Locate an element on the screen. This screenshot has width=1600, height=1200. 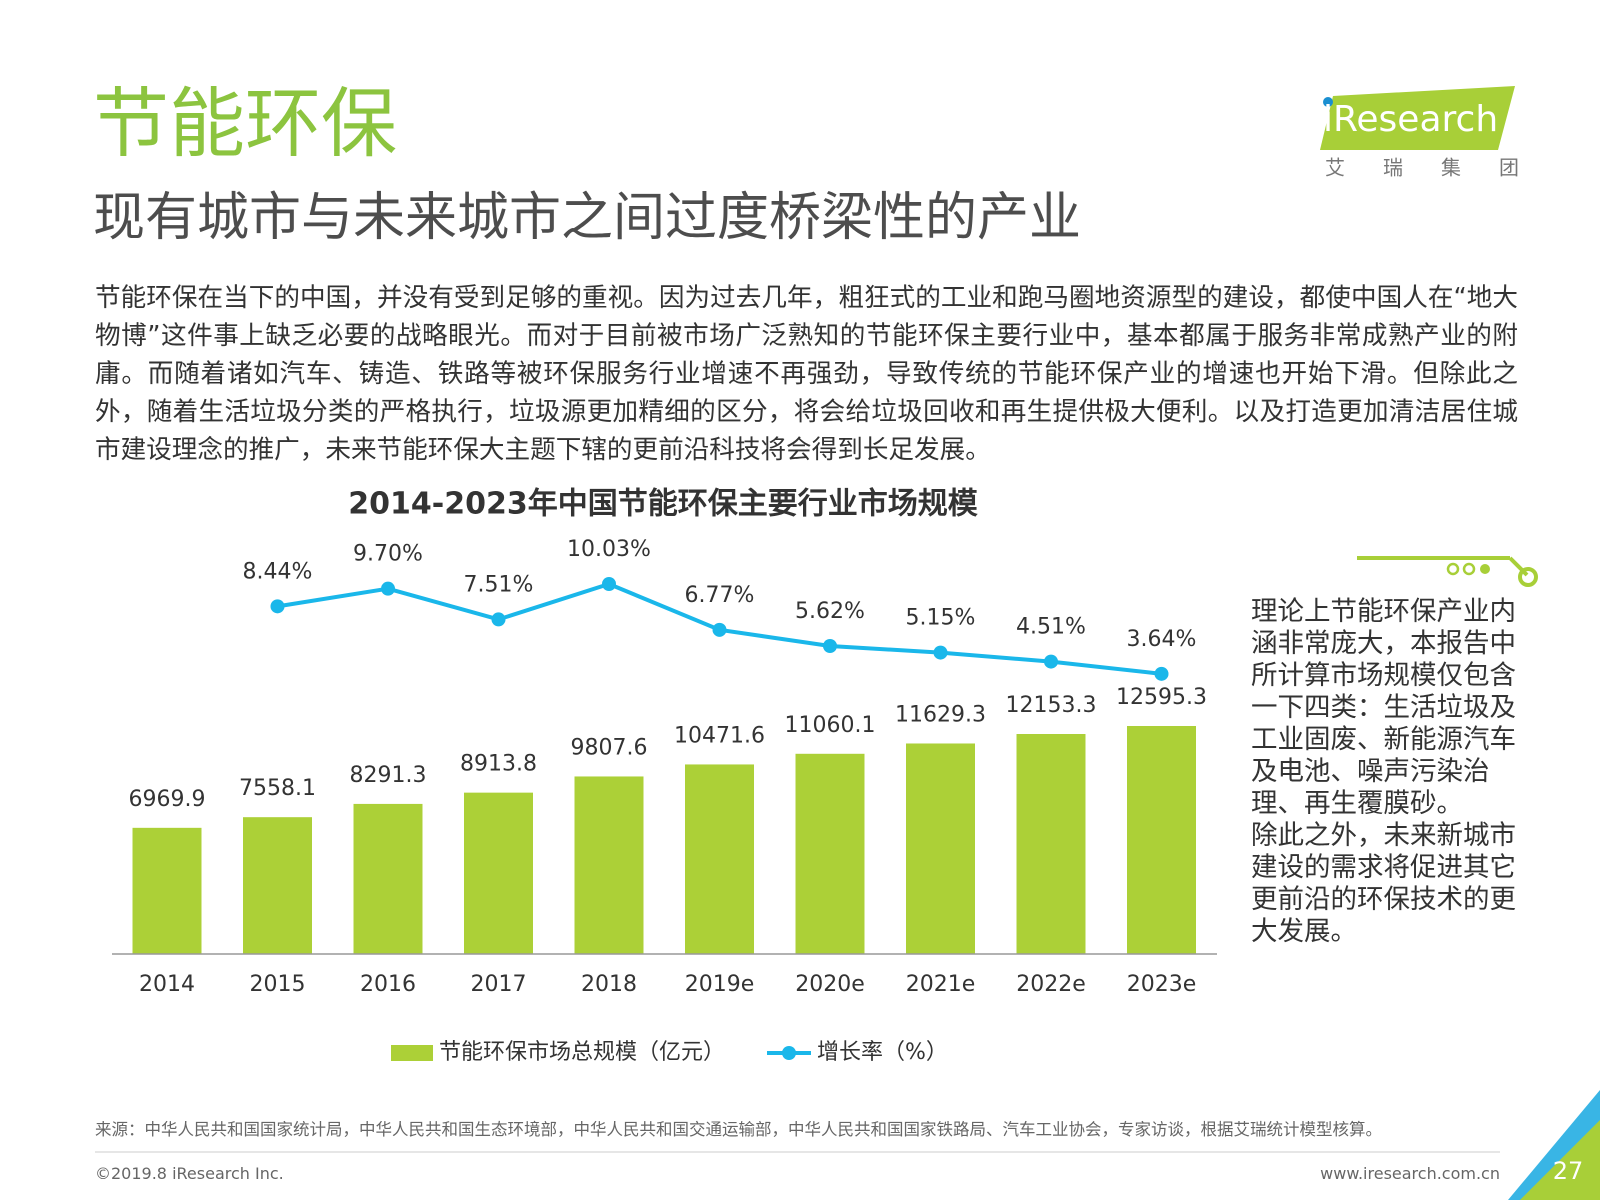
x-tick-label: 2015 is located at coordinates (278, 984).